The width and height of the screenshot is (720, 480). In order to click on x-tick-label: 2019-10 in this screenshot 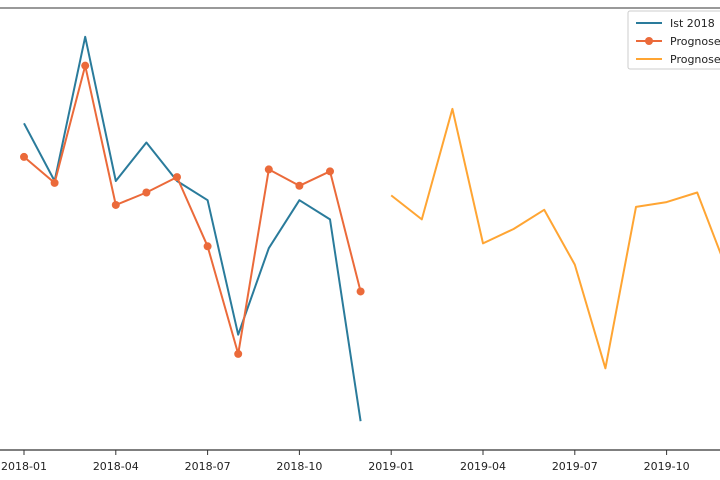, I will do `click(667, 466)`.